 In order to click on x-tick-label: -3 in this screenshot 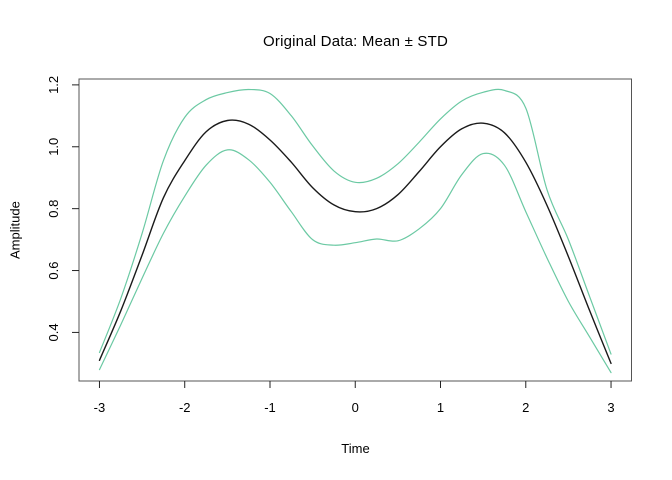, I will do `click(100, 407)`.